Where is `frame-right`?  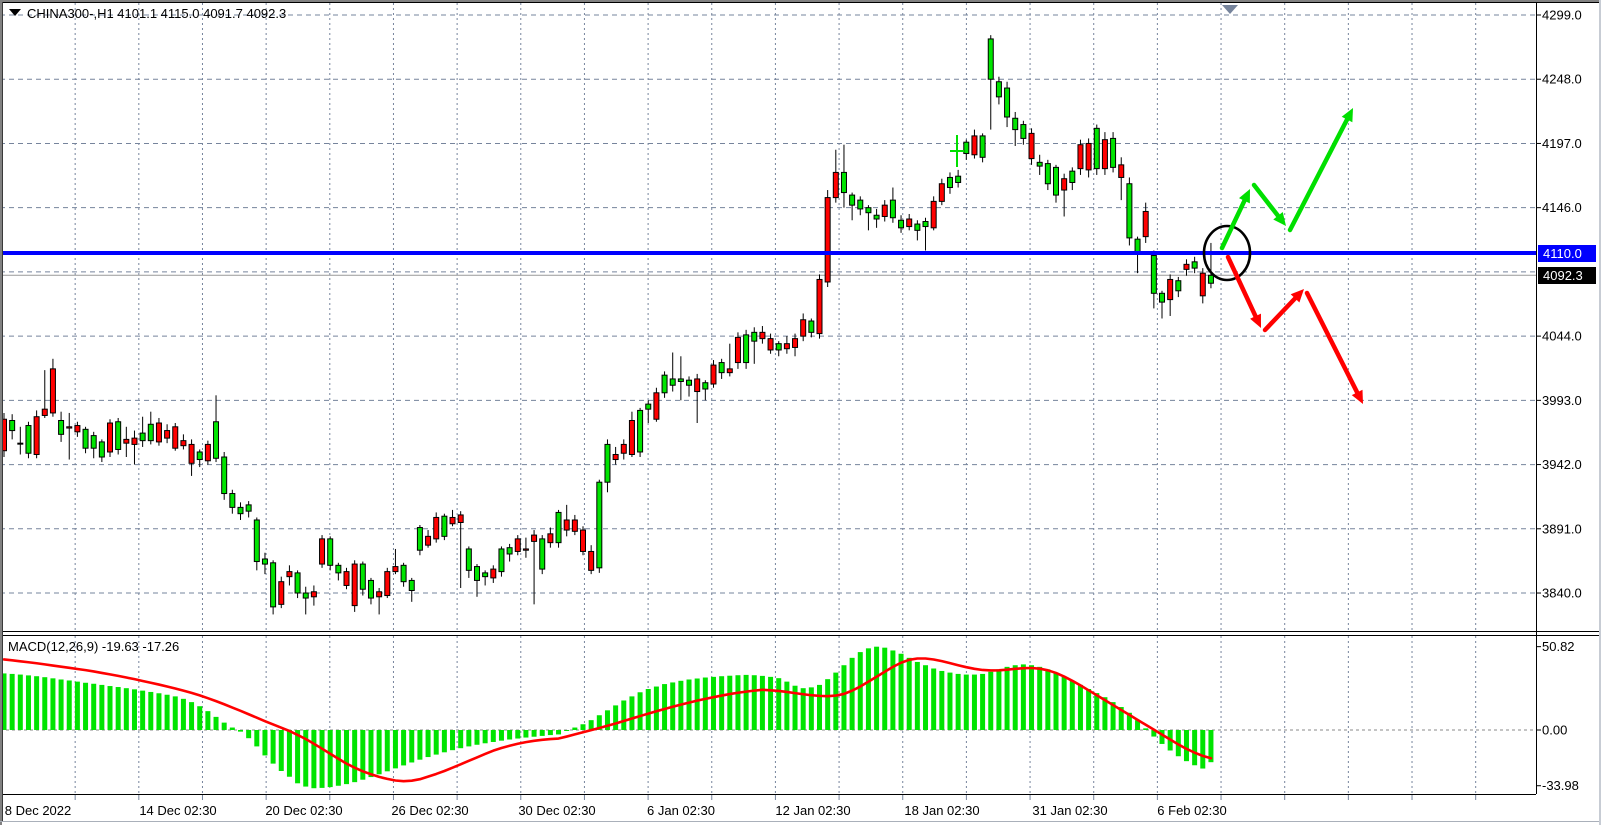
frame-right is located at coordinates (1600, 412).